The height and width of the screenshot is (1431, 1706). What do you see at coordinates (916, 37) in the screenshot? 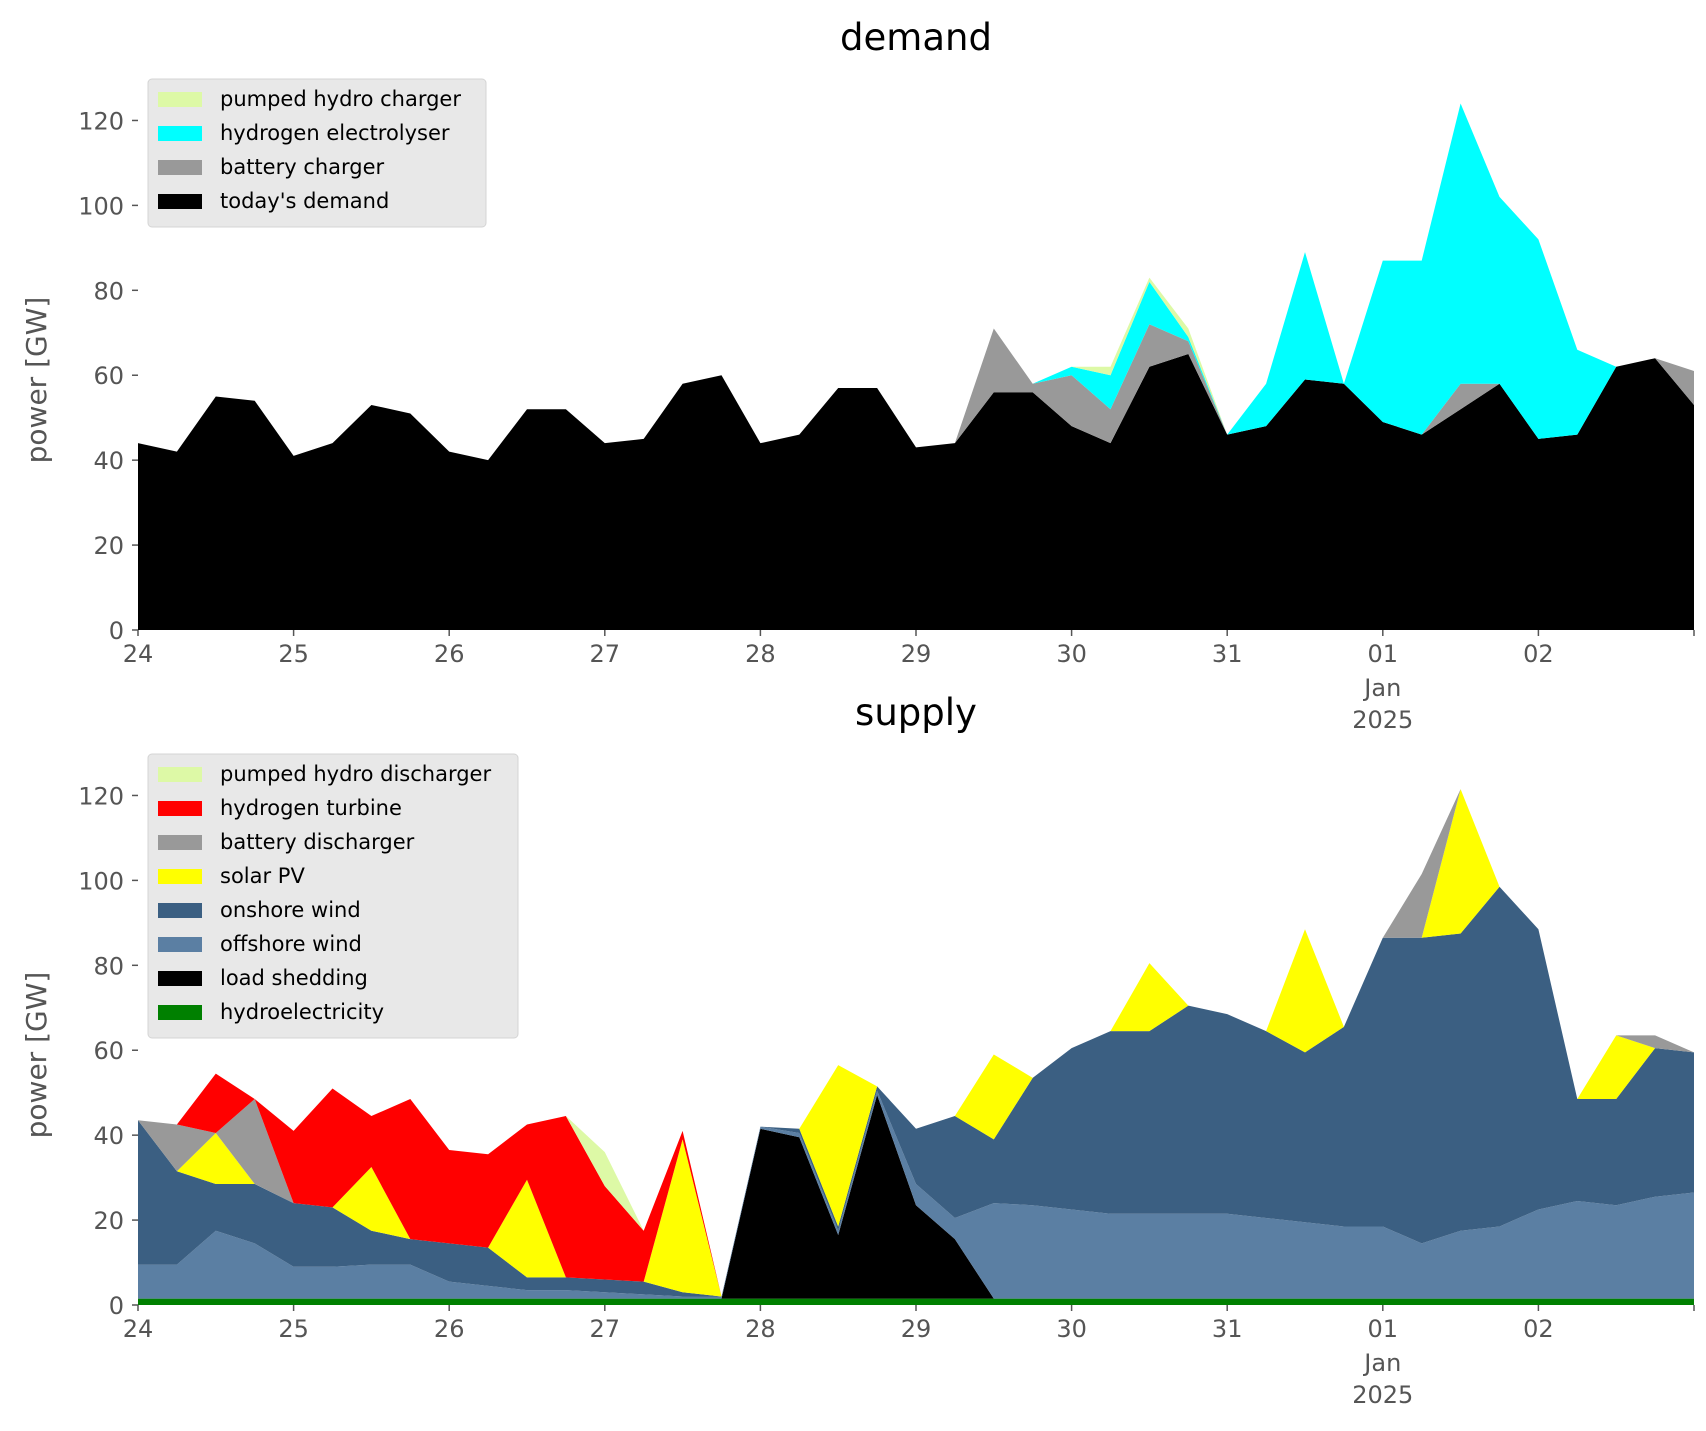
I see `chart-title: demand` at bounding box center [916, 37].